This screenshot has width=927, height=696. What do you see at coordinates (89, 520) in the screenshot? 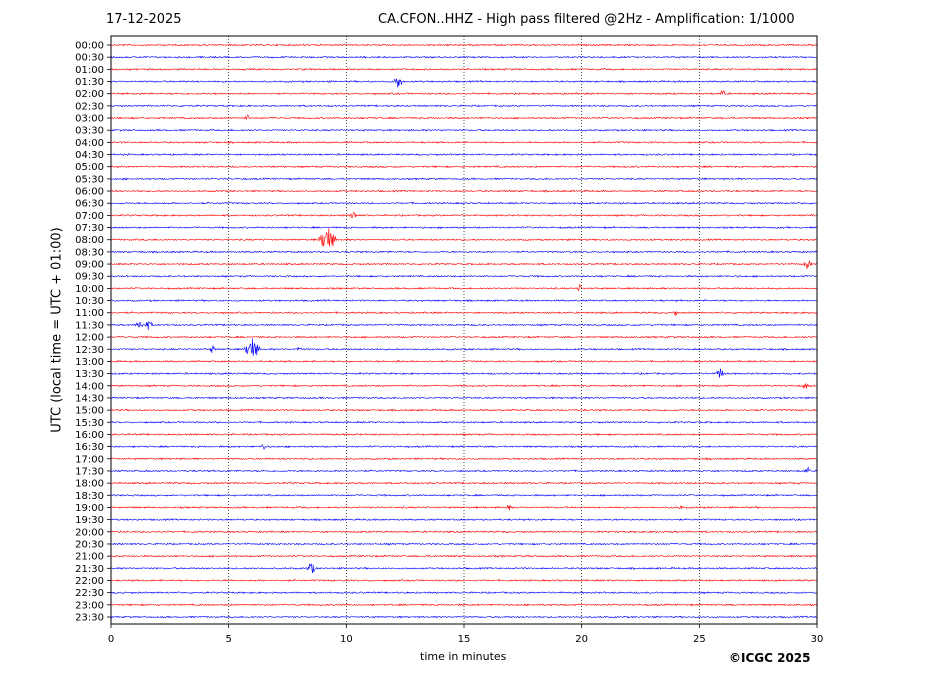
I see `y-tick-label-19:30: 19:30` at bounding box center [89, 520].